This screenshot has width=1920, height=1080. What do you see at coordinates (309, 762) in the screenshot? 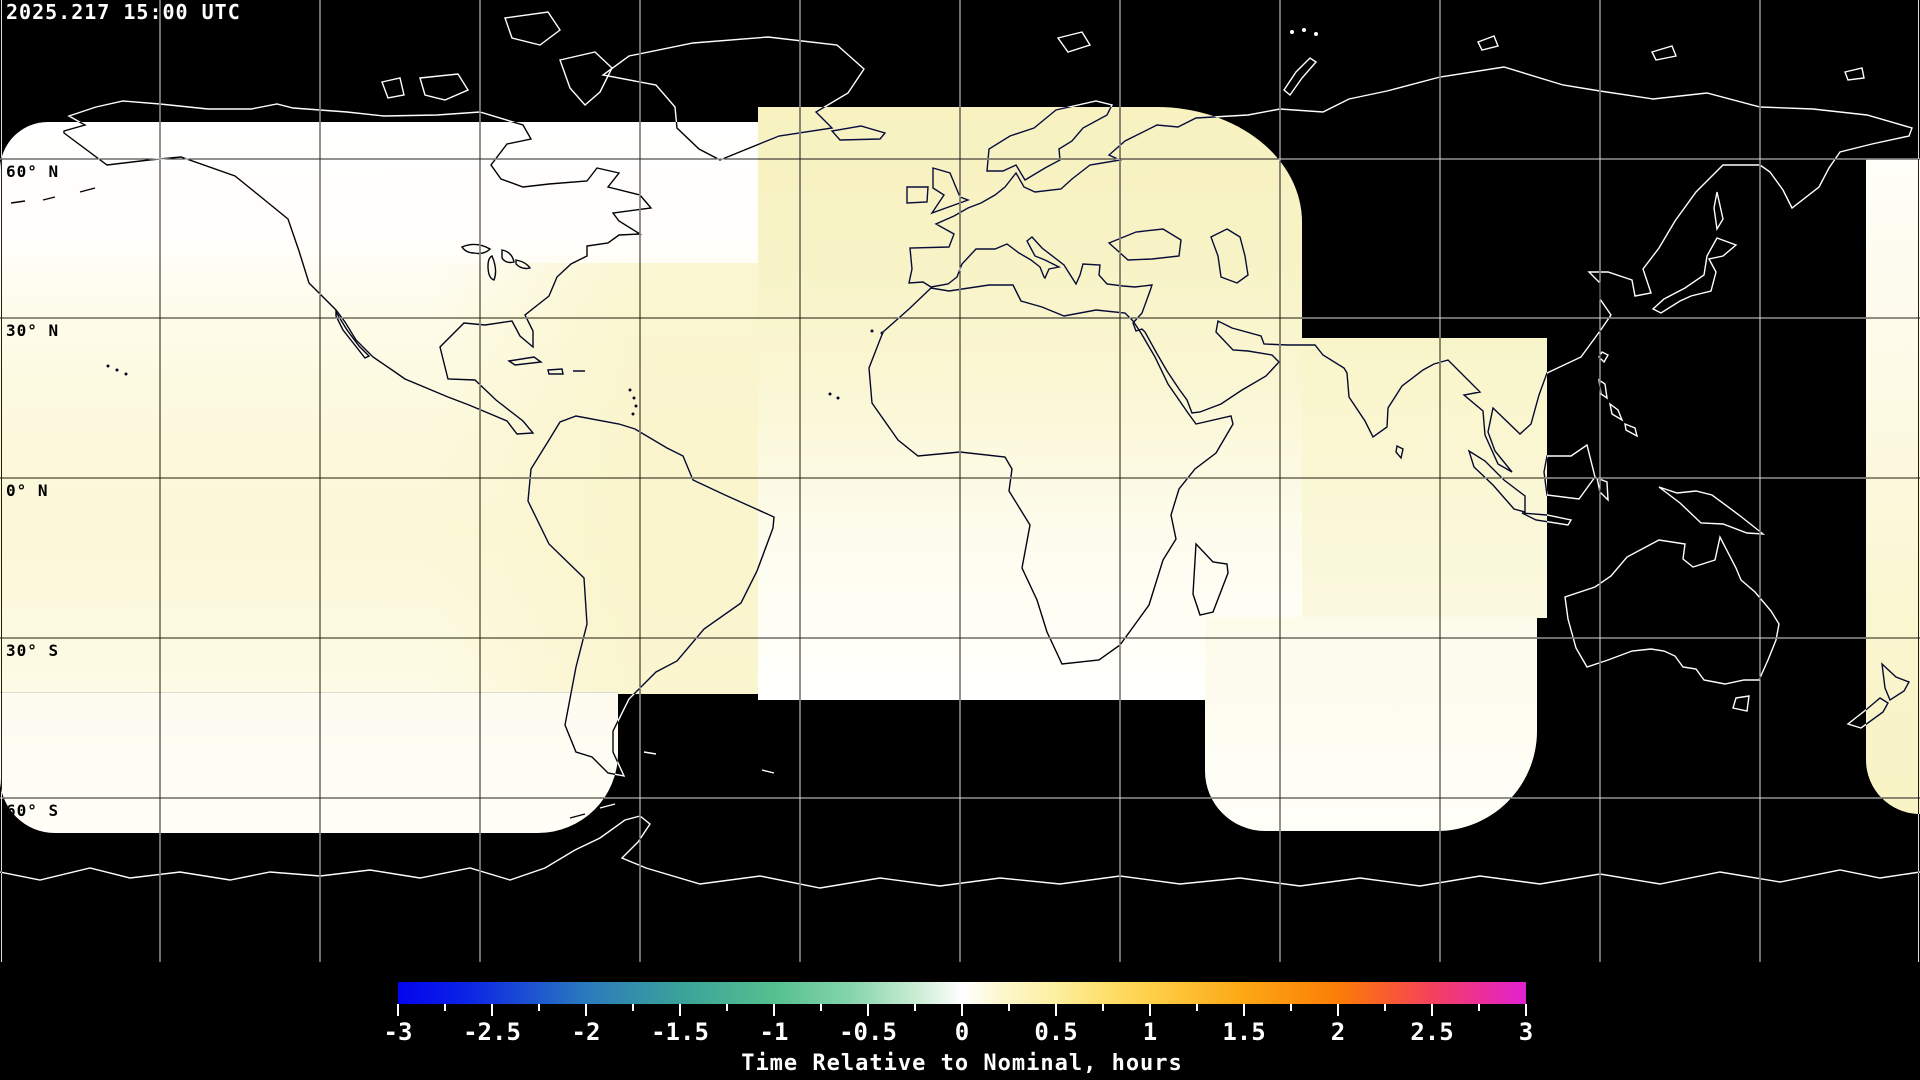
I see `coverage-swath-south-extension` at bounding box center [309, 762].